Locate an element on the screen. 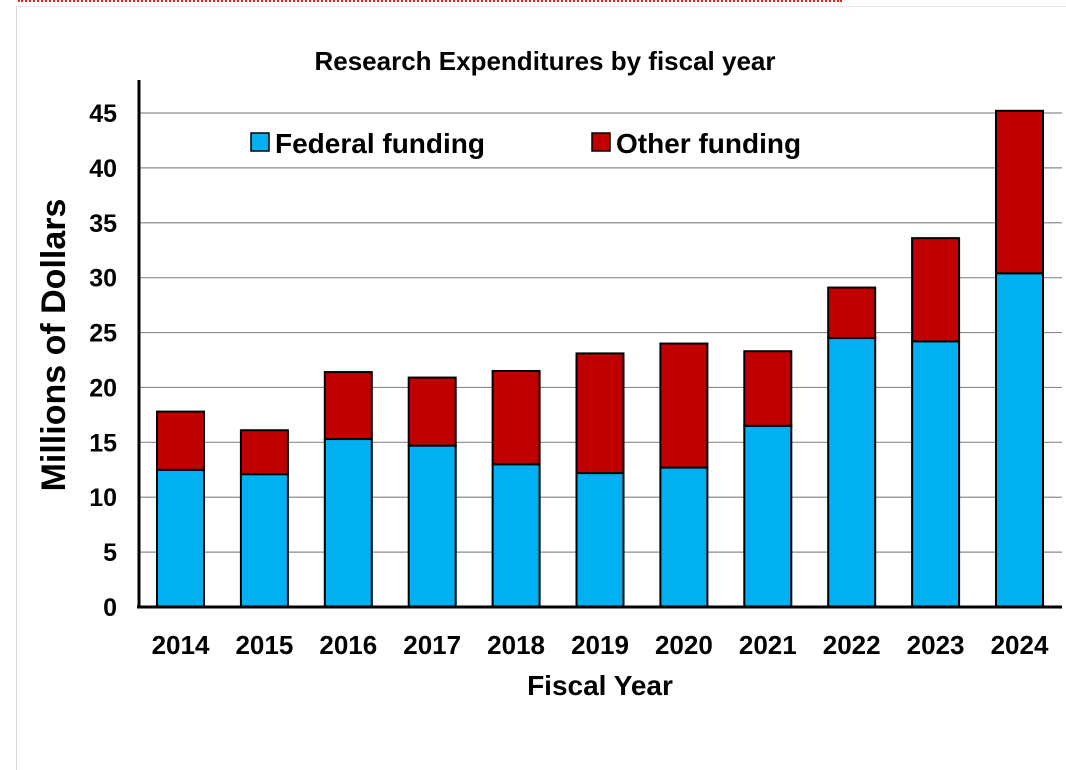 The image size is (1066, 770). y-tick-label: 35 is located at coordinates (103, 224).